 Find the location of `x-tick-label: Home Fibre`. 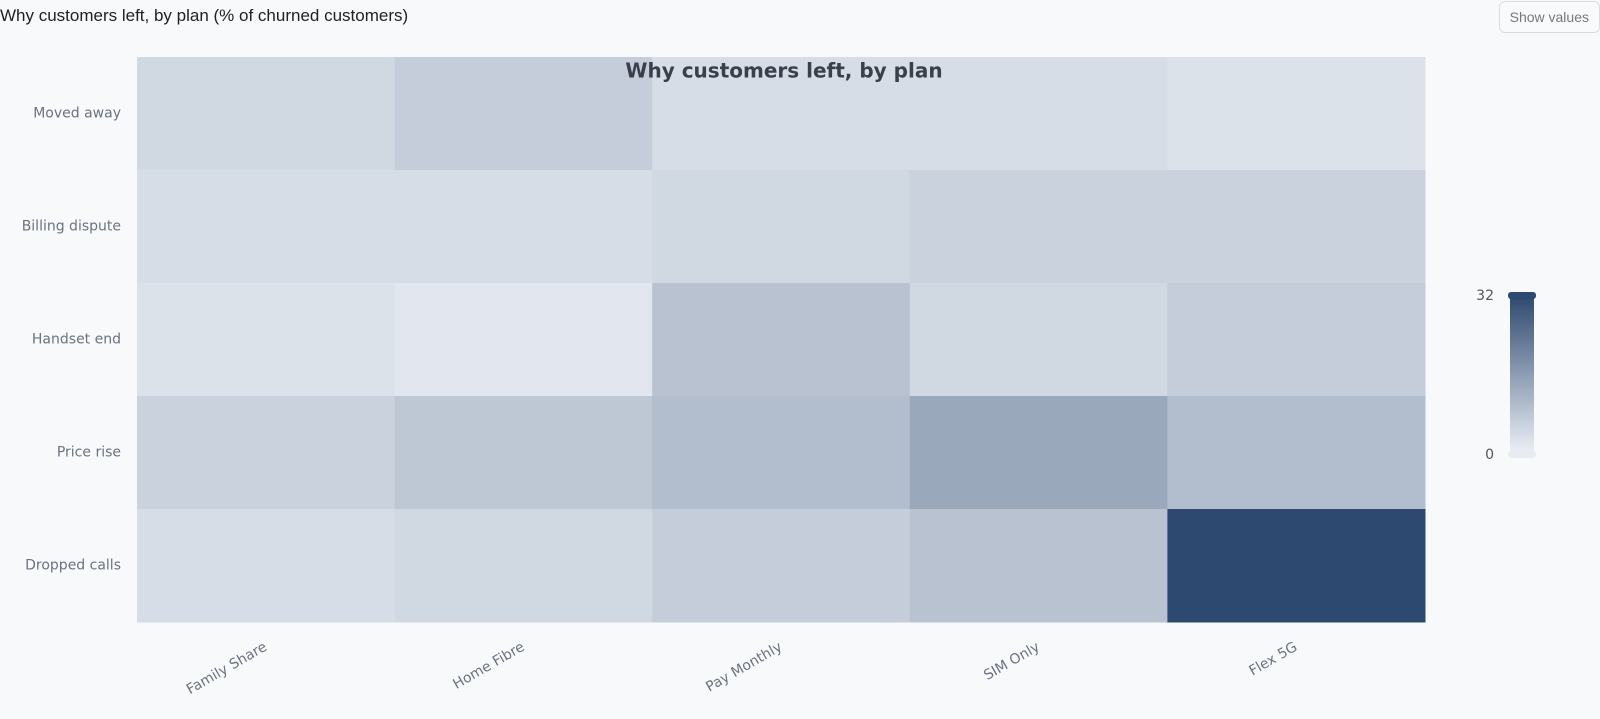

x-tick-label: Home Fibre is located at coordinates (488, 666).